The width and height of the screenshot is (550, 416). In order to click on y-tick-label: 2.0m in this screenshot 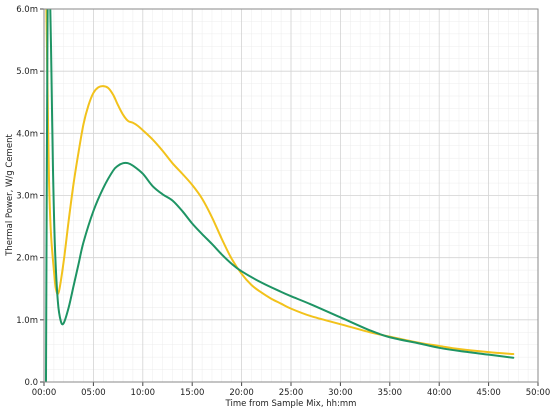, I will do `click(27, 259)`.